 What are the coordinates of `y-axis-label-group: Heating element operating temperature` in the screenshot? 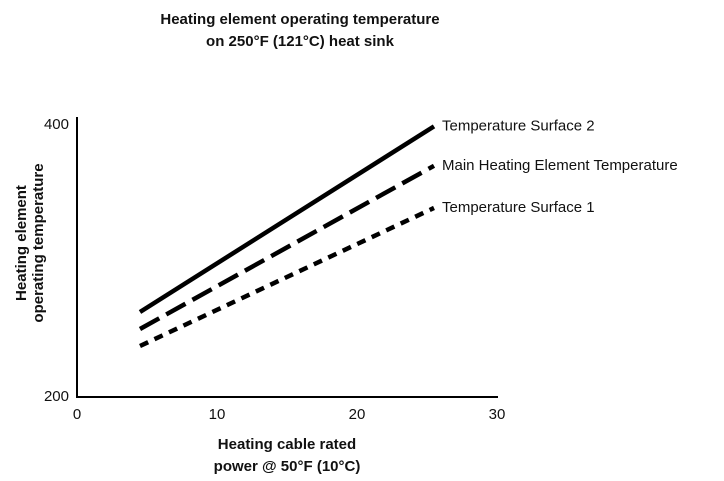 It's located at (30, 242).